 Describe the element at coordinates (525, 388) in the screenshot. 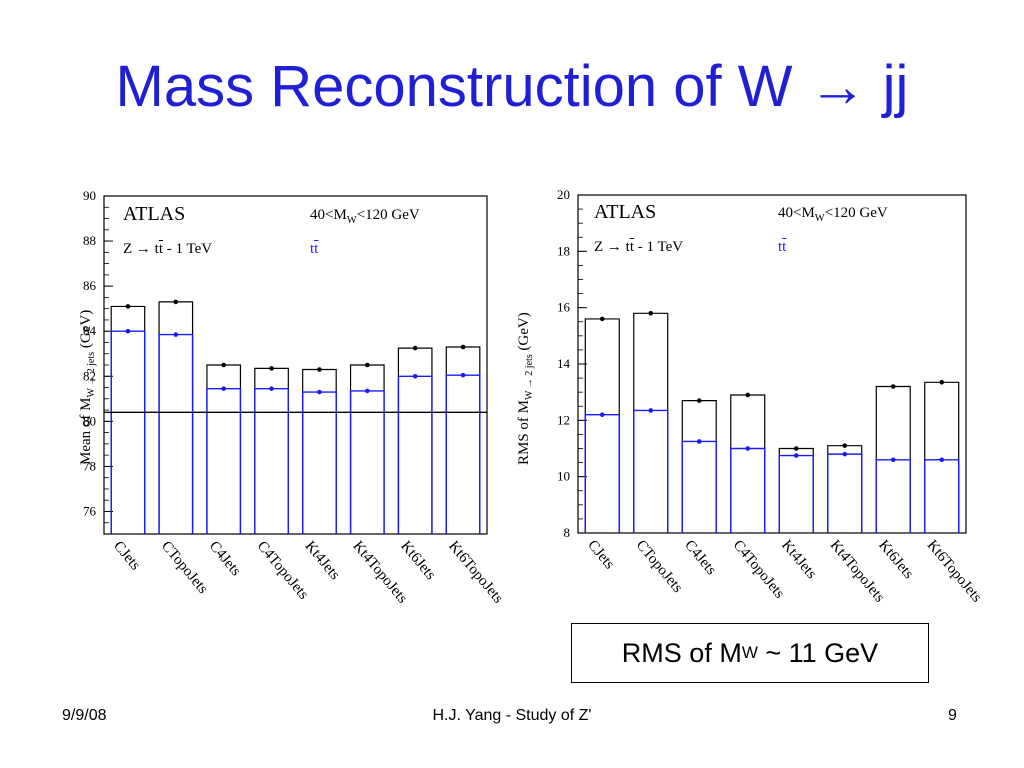

I see `y-axis-label: RMS of MW → 2 jets (GeV)` at that location.